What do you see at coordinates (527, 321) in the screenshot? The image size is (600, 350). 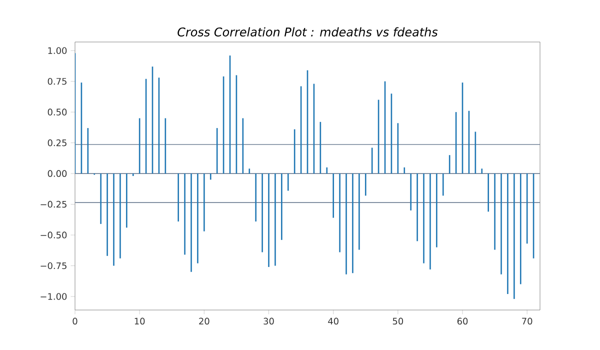 I see `x-tick-label: 70` at bounding box center [527, 321].